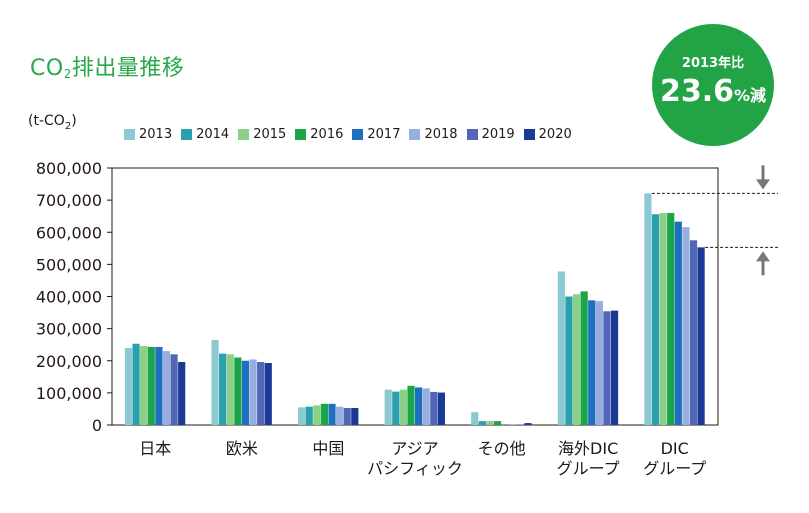  What do you see at coordinates (475, 418) in the screenshot?
I see `bar-2013-cat4` at bounding box center [475, 418].